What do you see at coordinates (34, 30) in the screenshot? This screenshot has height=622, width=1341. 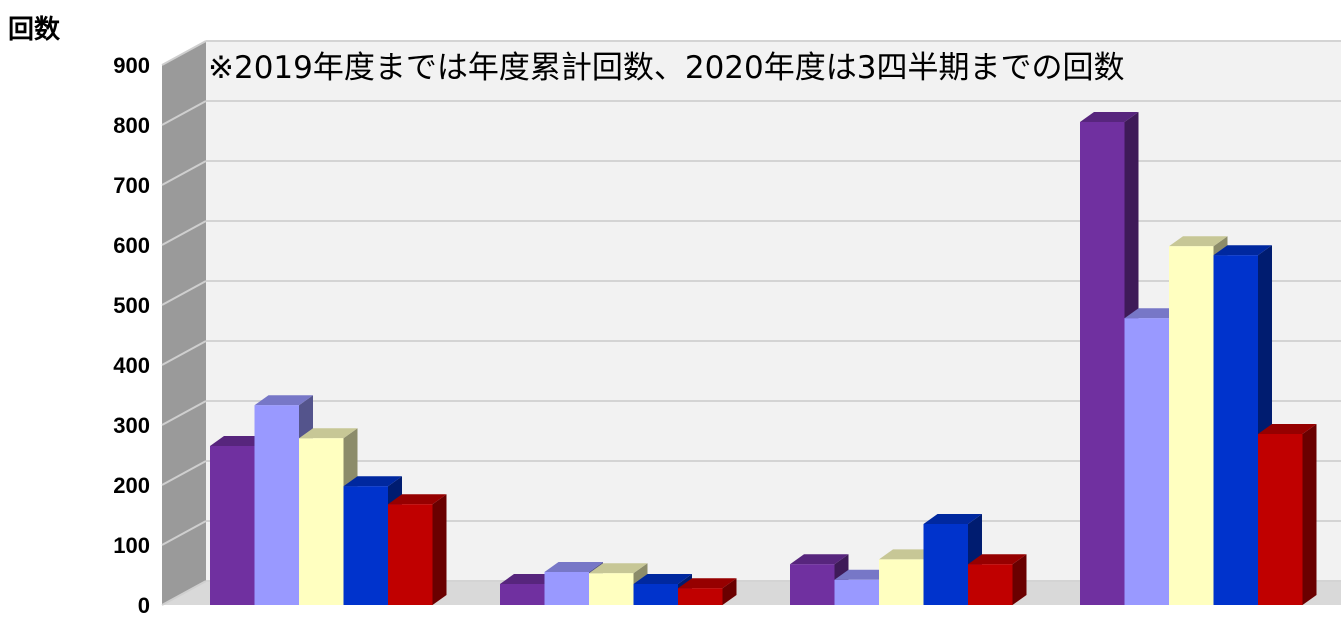 I see `y-axis-label: 回数` at bounding box center [34, 30].